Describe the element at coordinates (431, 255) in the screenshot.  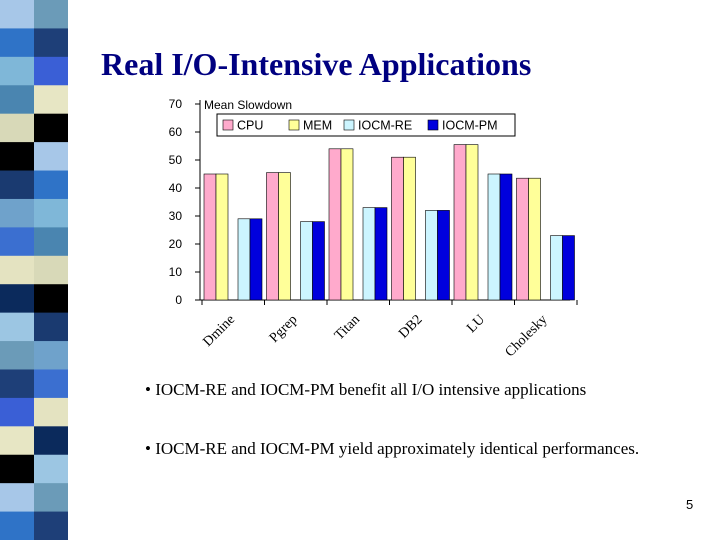
I see `bar-iocm-re-db2` at that location.